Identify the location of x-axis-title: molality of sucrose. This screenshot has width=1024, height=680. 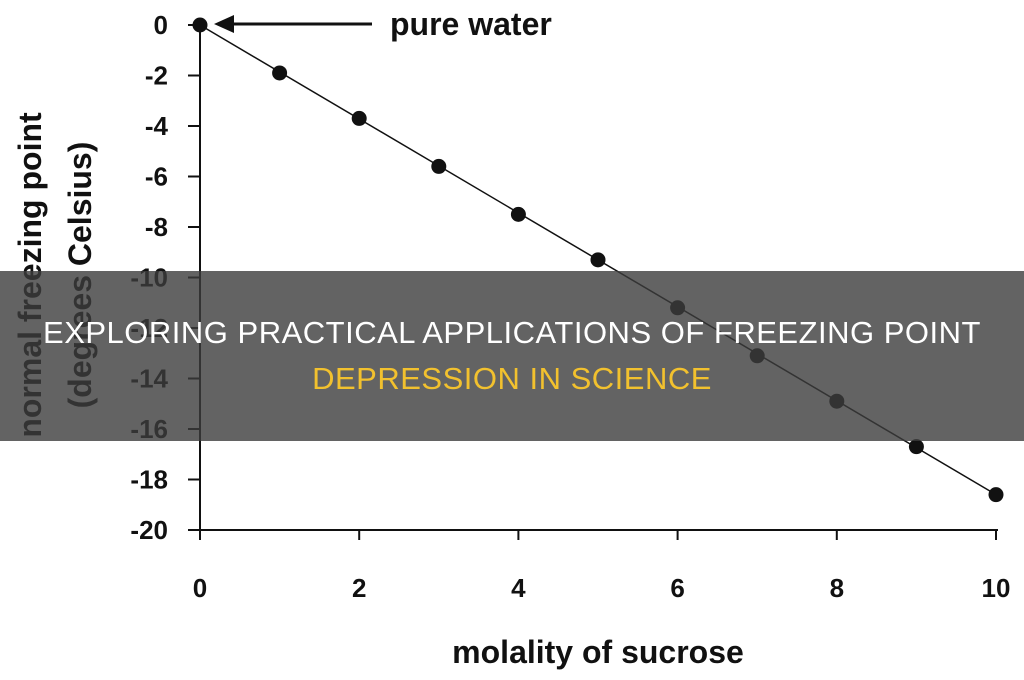
(598, 652).